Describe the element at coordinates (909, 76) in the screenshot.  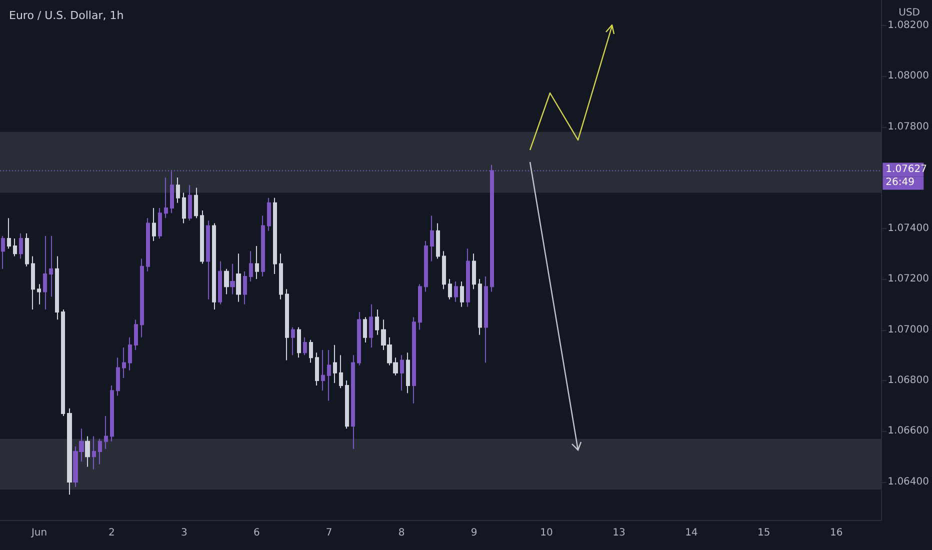
I see `y-tick-label: 1.08000` at that location.